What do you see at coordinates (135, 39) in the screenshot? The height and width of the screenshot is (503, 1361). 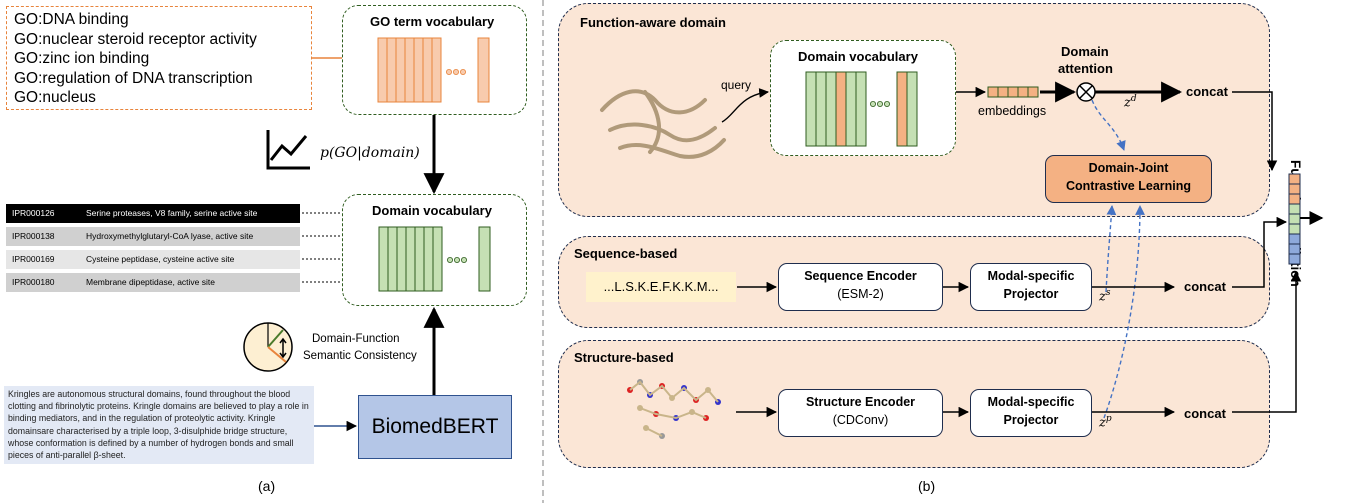 I see `go-term: GO:nuclear steroid receptor activity` at bounding box center [135, 39].